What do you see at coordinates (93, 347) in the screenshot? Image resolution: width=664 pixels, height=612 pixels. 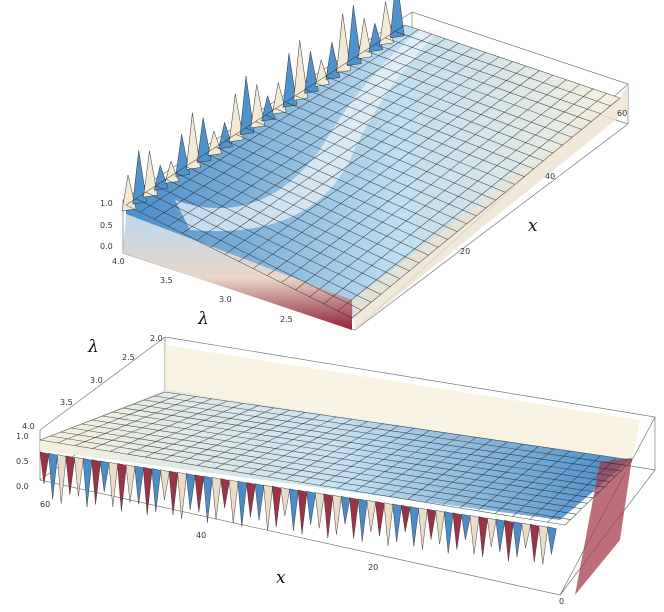 I see `bottom-lambda-axis-label: λ` at bounding box center [93, 347].